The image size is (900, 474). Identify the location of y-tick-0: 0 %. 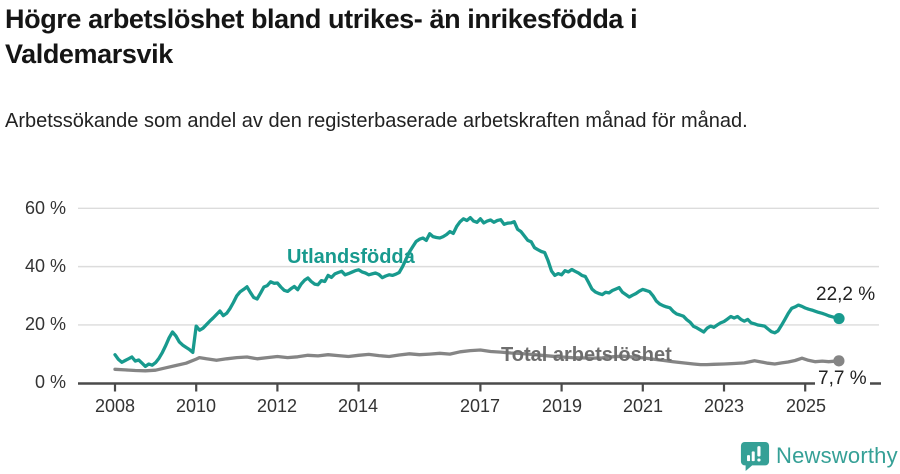
(50, 382).